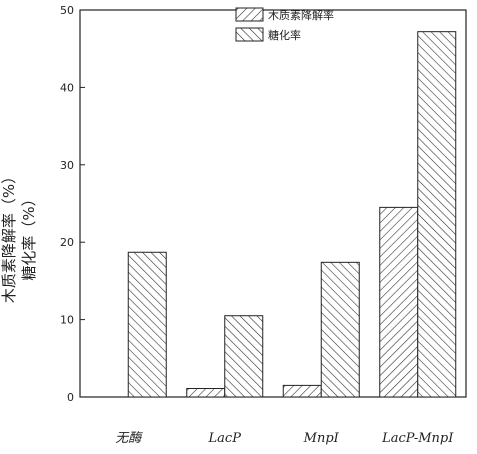  Describe the element at coordinates (417, 438) in the screenshot. I see `x-category-label: LacP-MnpI` at that location.